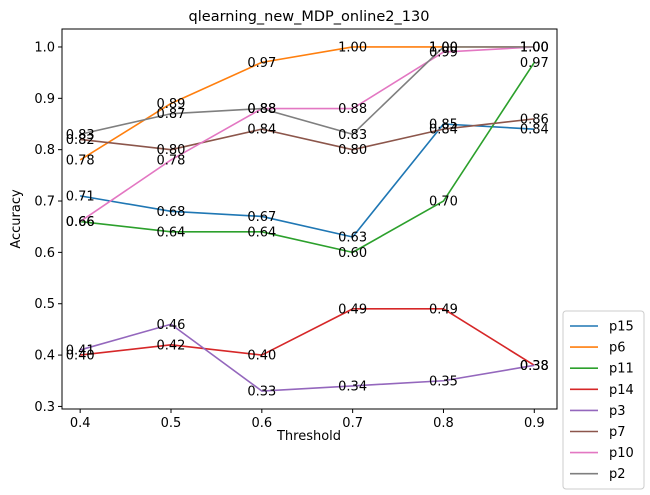  I want to click on data-label: 0.68, so click(171, 212).